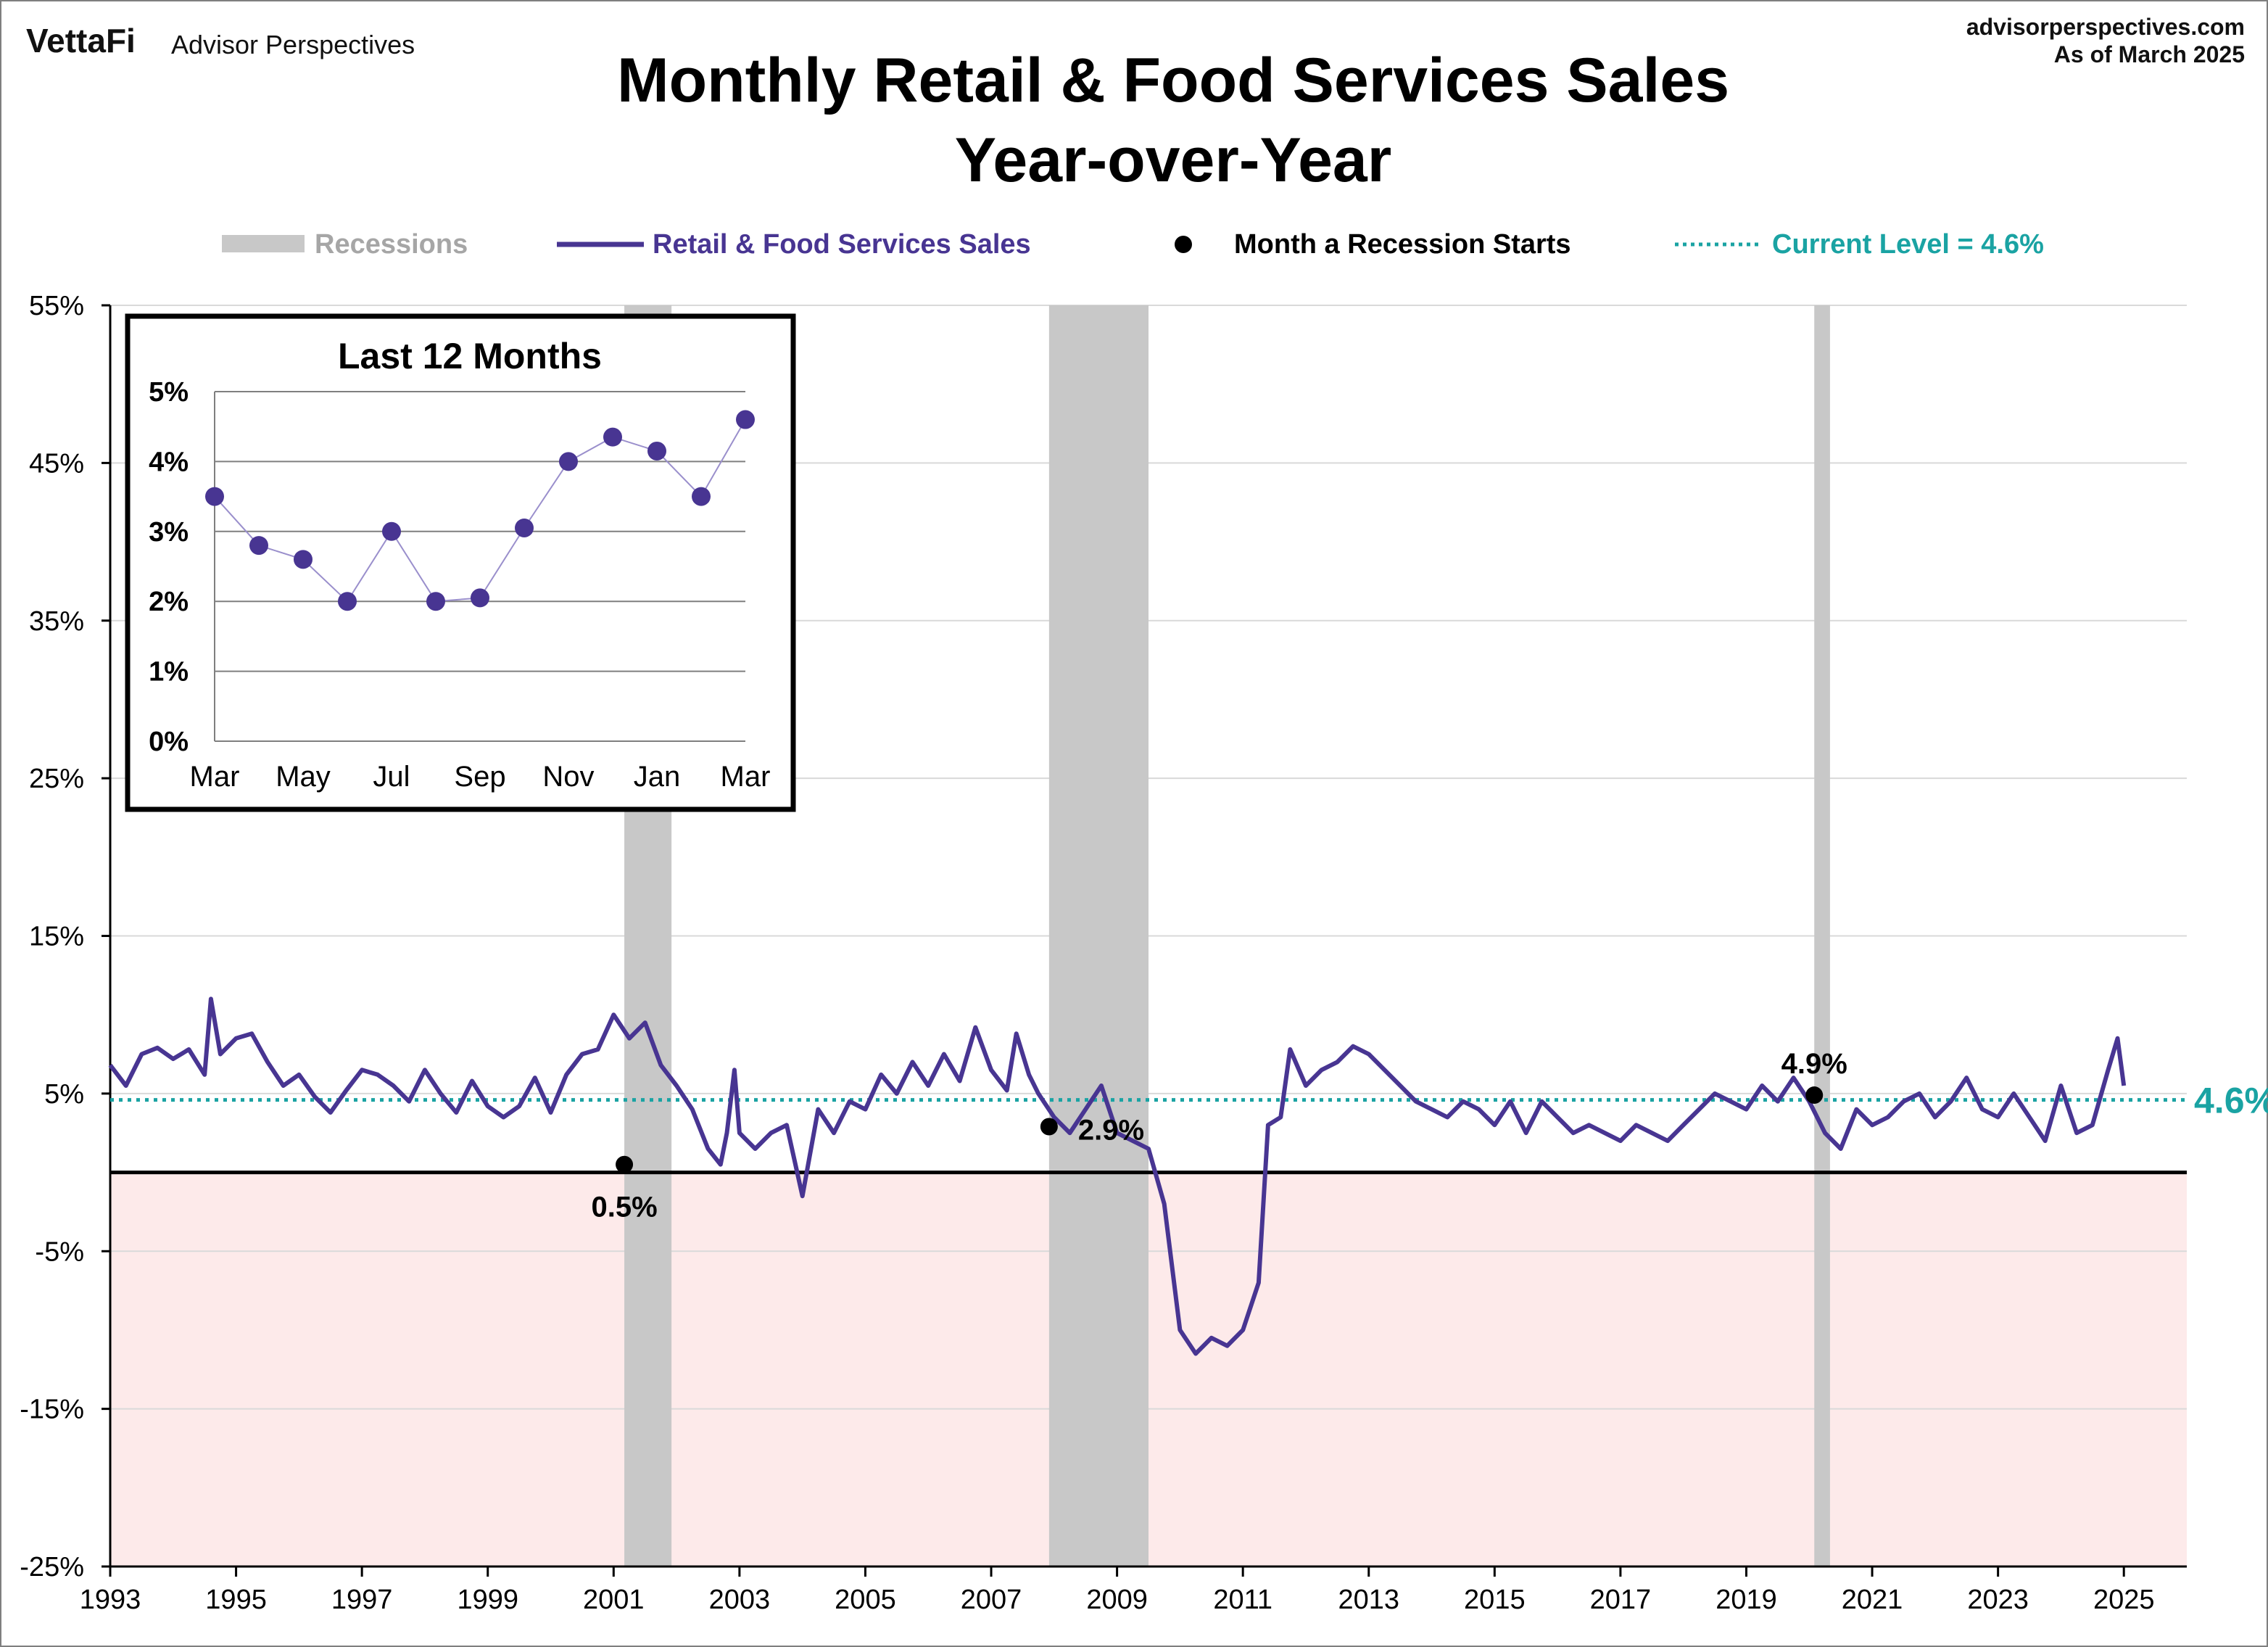  Describe the element at coordinates (81, 40) in the screenshot. I see `brand-logo: VettaFi` at that location.